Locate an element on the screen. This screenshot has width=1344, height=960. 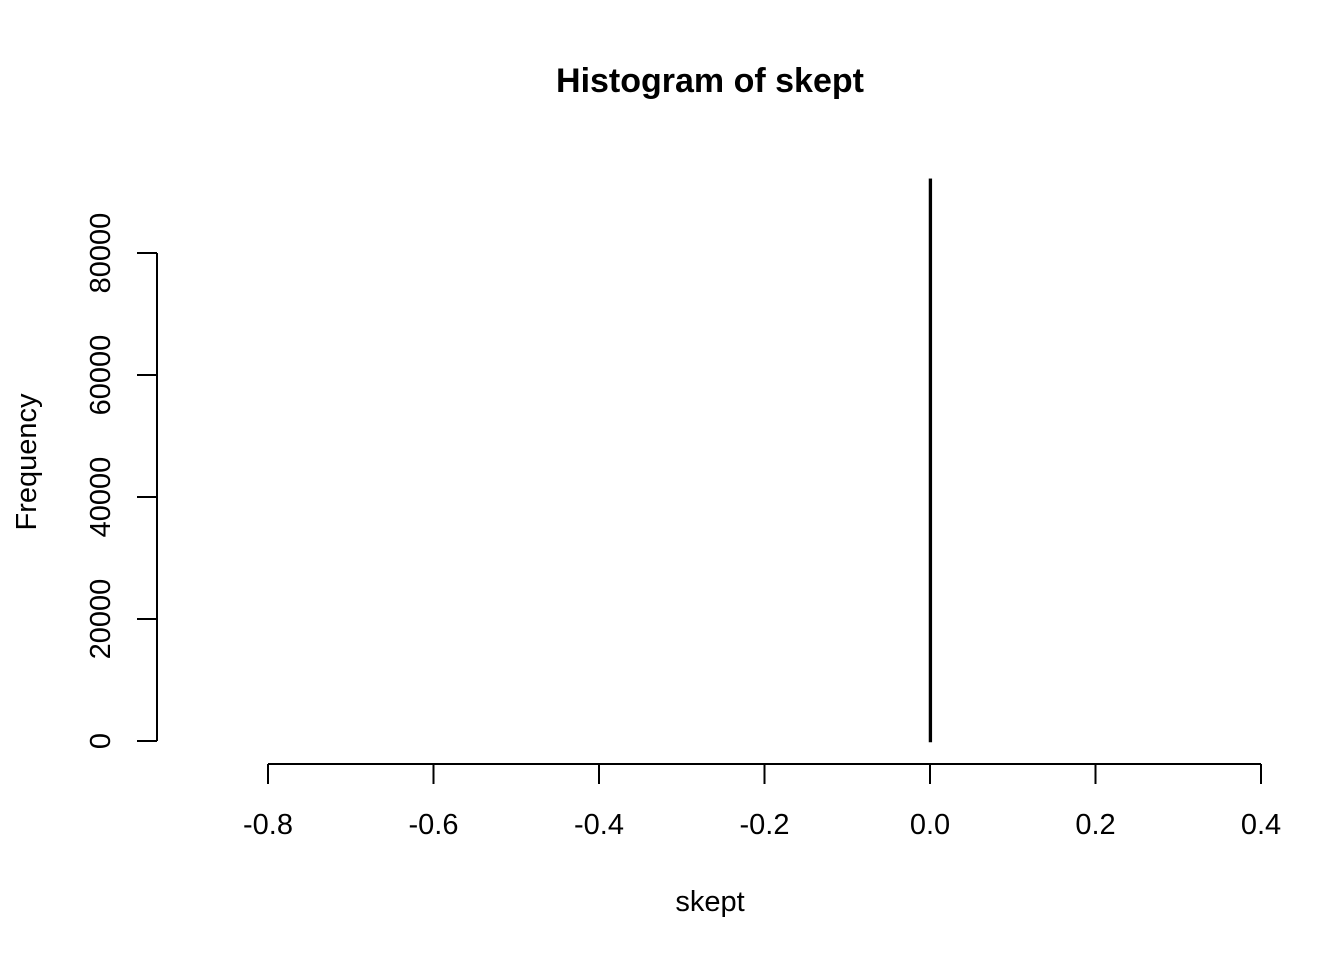
x-tick-label: -0.4 is located at coordinates (599, 825).